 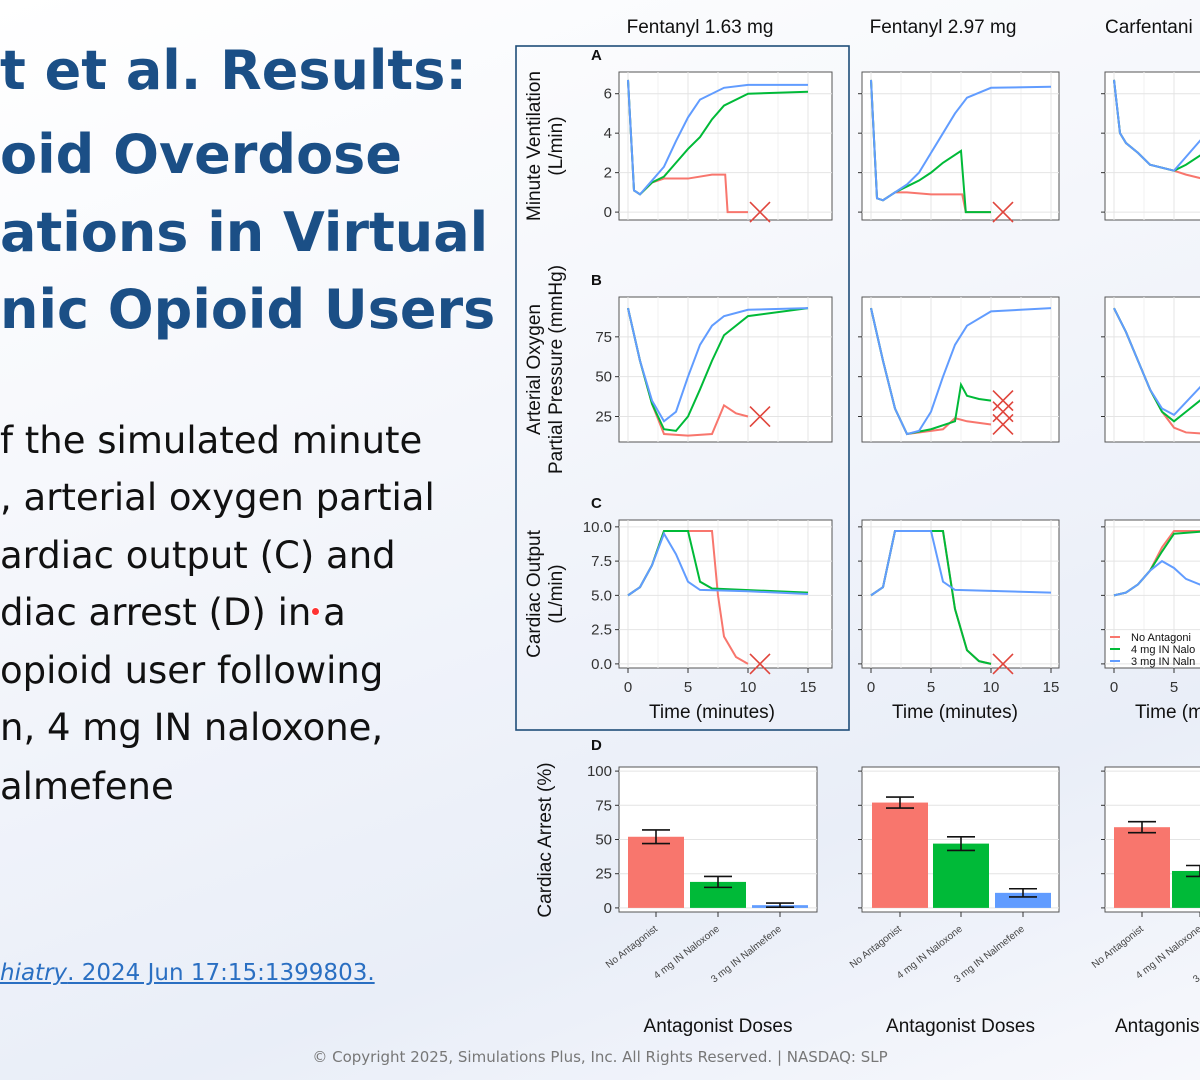 What do you see at coordinates (244, 232) in the screenshot?
I see `title-line: ations in Virtual` at bounding box center [244, 232].